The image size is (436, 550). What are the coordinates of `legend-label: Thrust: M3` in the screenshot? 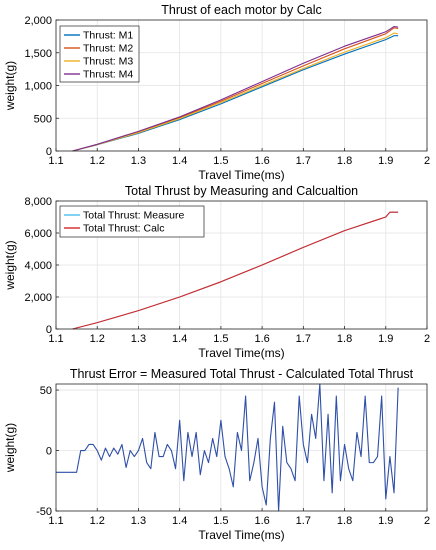 It's located at (108, 62).